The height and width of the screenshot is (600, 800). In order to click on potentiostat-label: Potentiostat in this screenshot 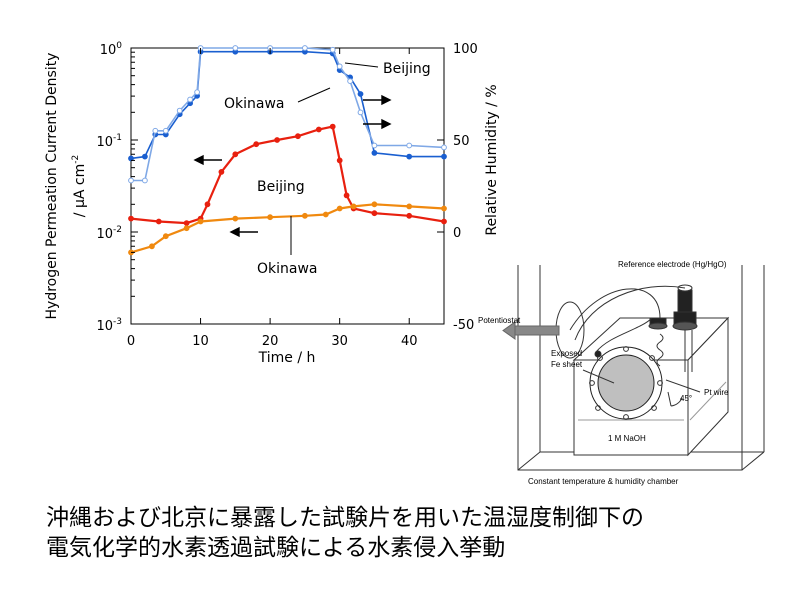, I will do `click(499, 320)`.